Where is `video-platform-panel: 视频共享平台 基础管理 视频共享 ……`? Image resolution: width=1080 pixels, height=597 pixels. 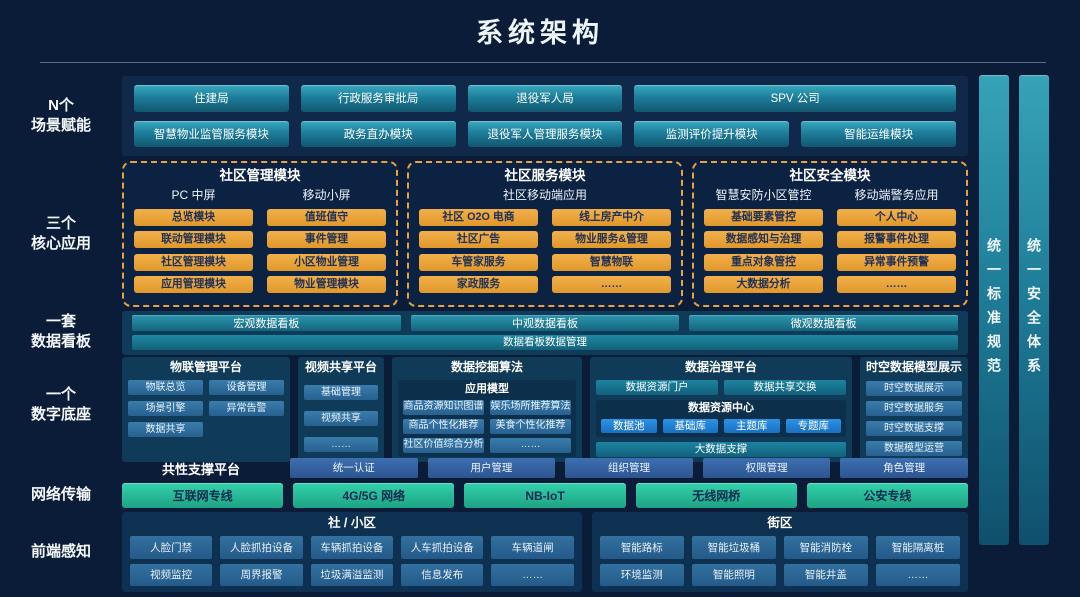
video-platform-panel: 视频共享平台 基础管理 视频共享 …… is located at coordinates (341, 409).